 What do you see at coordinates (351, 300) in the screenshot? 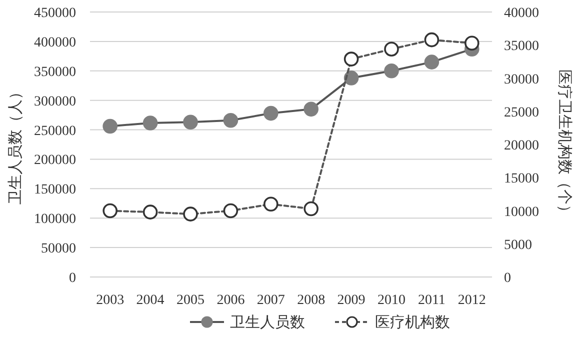
I see `x-tick-label: 2009` at bounding box center [351, 300].